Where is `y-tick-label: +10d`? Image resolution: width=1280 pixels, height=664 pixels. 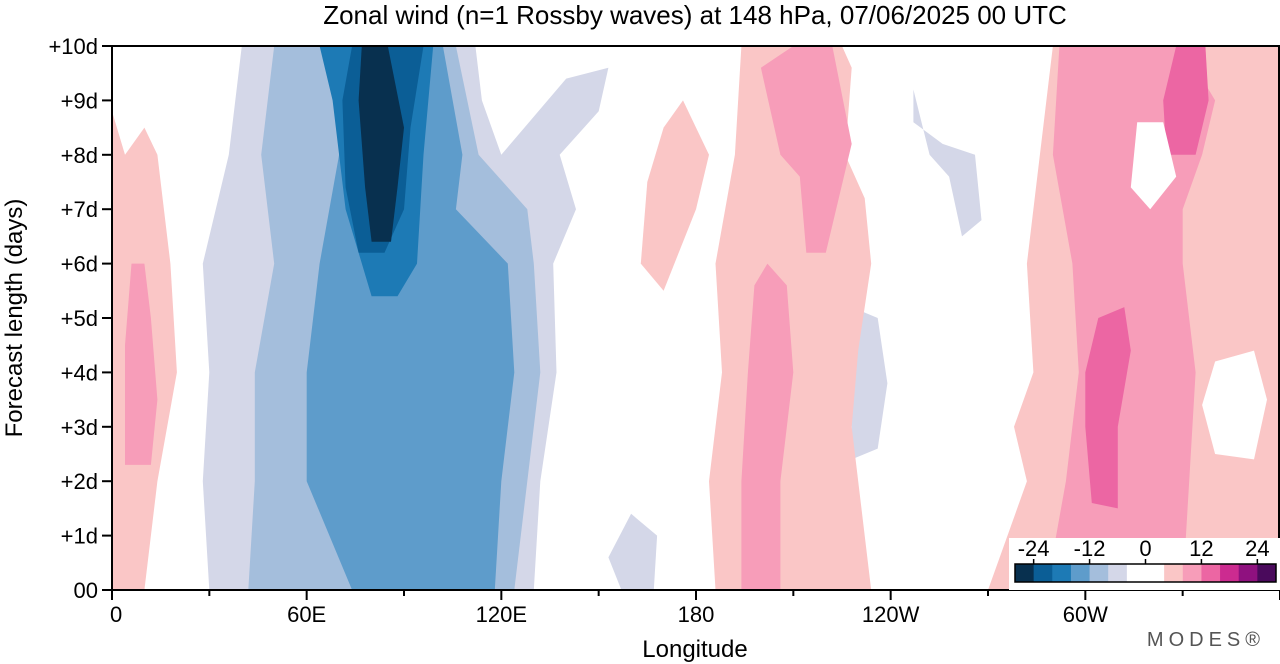
y-tick-label: +10d is located at coordinates (73, 46).